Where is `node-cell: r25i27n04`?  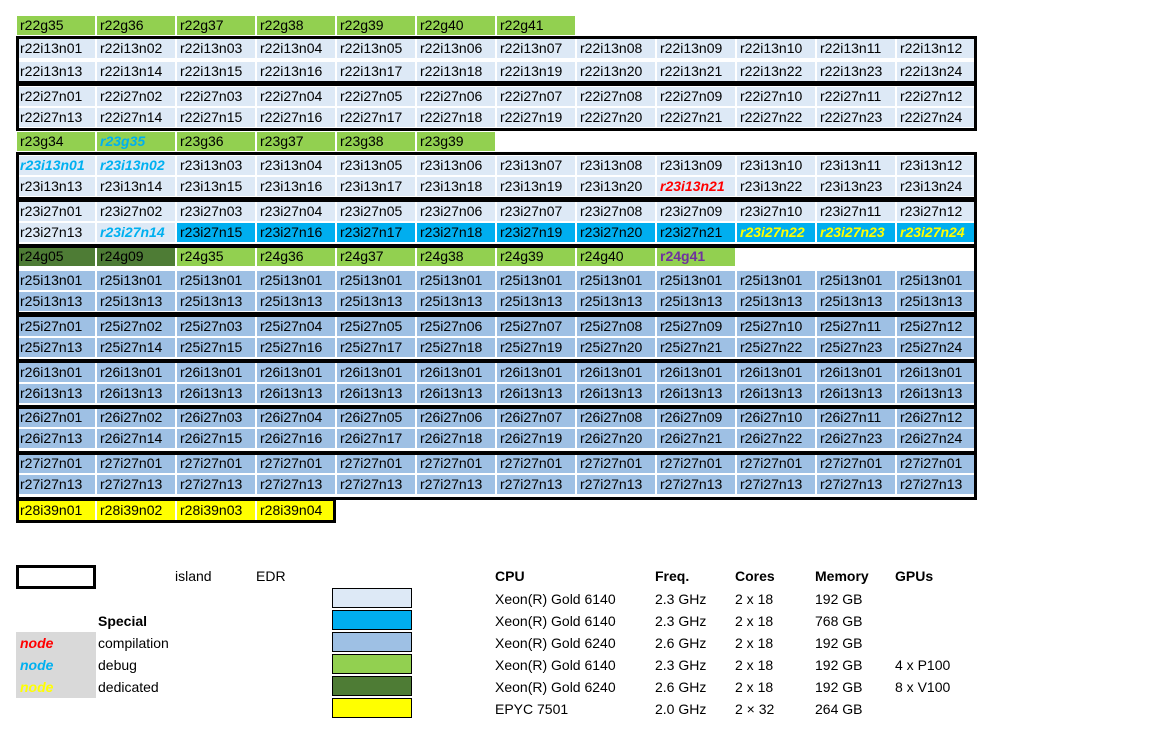
node-cell: r25i27n04 is located at coordinates (296, 326).